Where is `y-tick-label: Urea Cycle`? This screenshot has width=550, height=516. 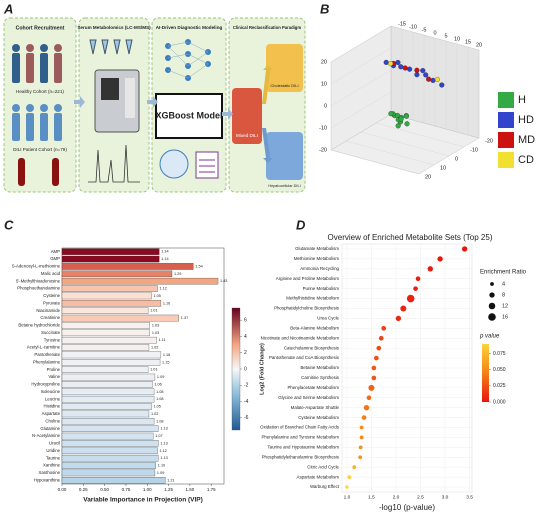 y-tick-label: Urea Cycle is located at coordinates (328, 318).